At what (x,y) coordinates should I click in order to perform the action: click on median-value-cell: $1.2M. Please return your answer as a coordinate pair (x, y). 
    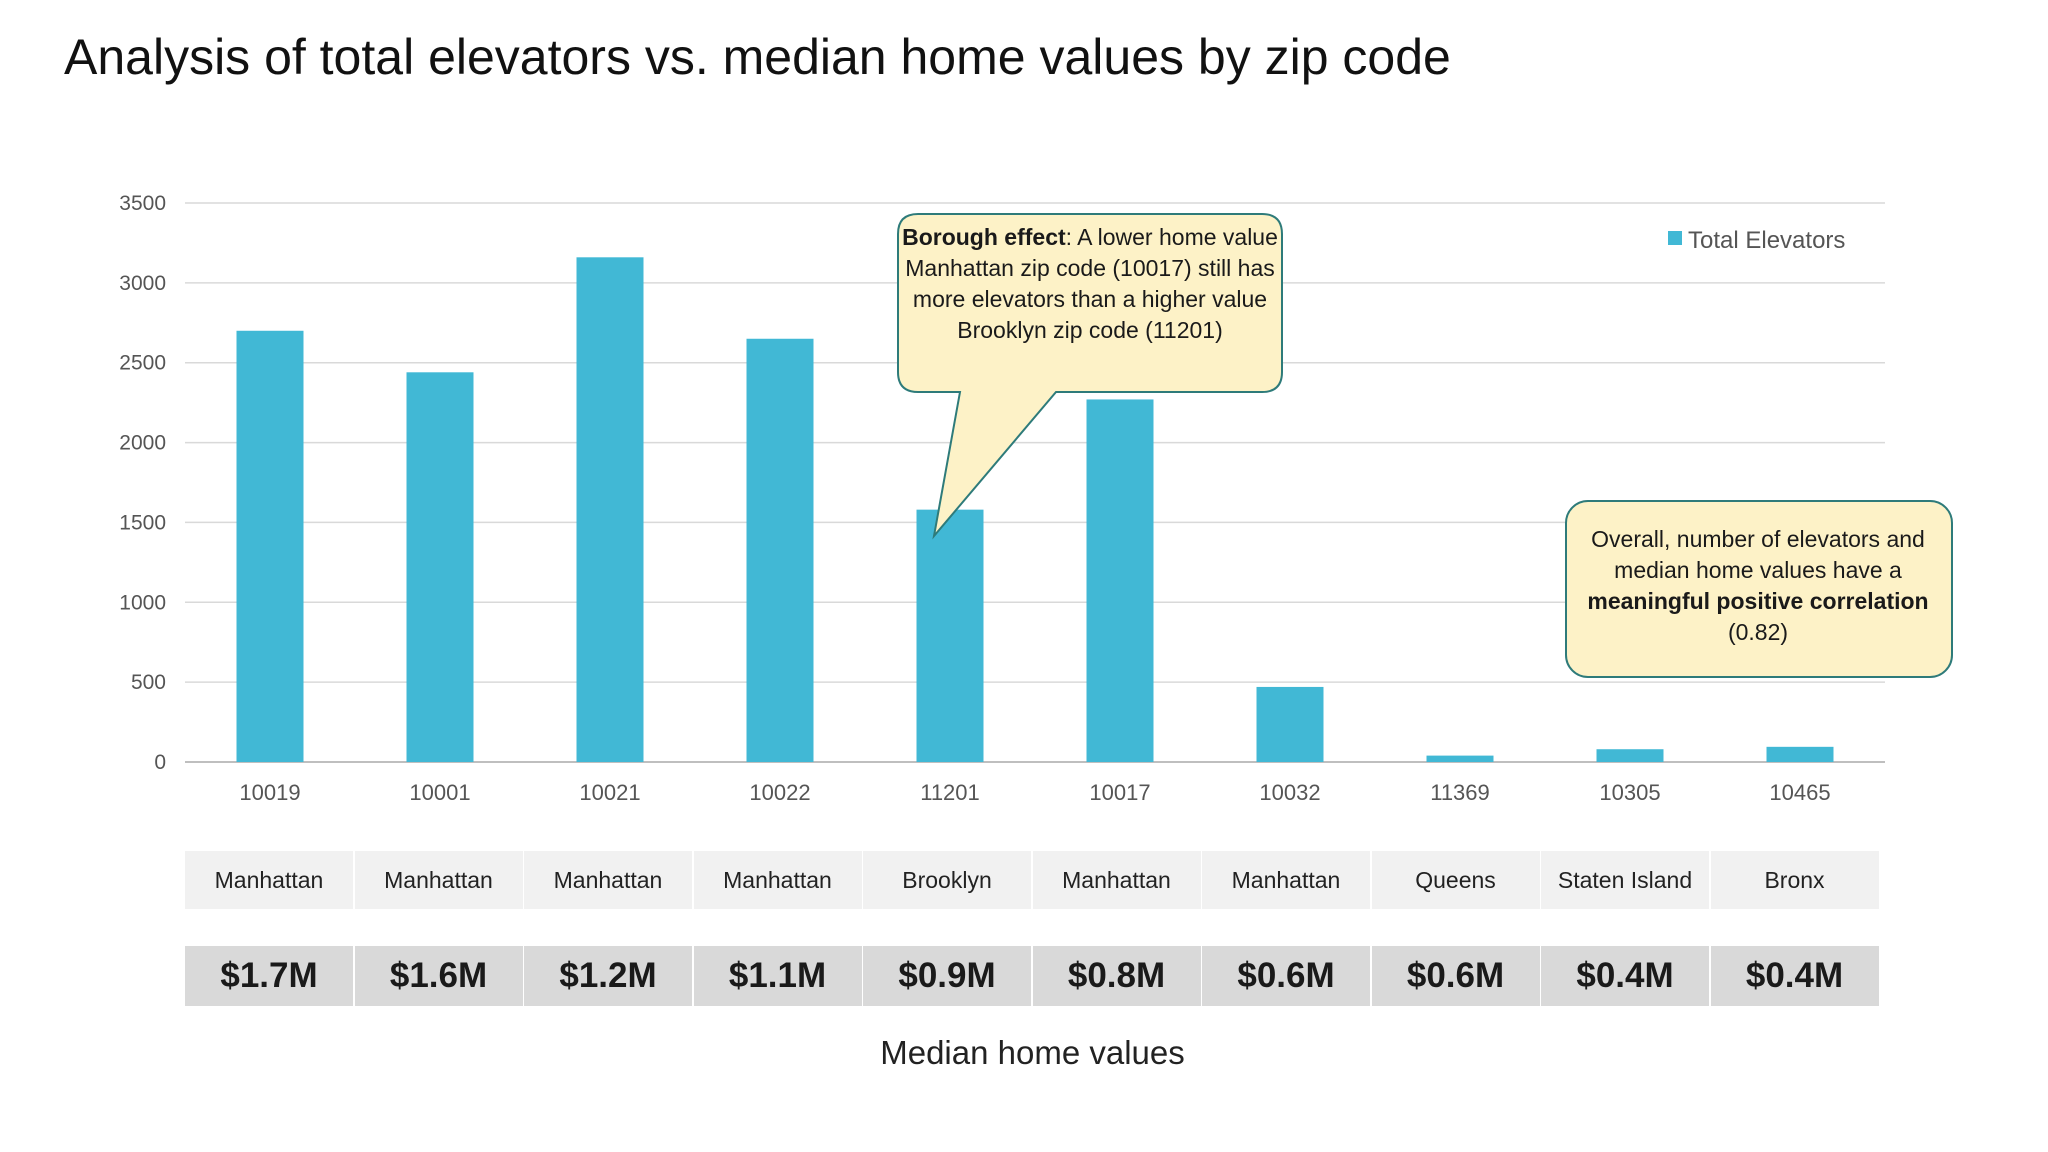
    Looking at the image, I should click on (608, 976).